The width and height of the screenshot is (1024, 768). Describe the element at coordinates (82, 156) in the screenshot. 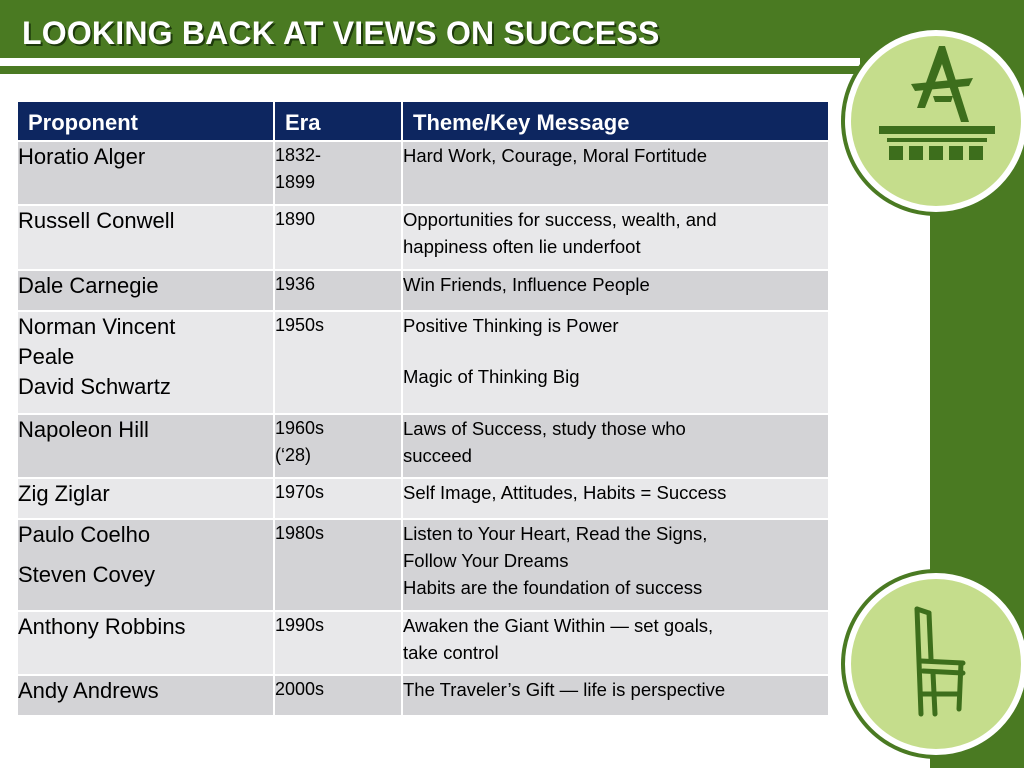

I see `proponent-name: Horatio Alger` at that location.